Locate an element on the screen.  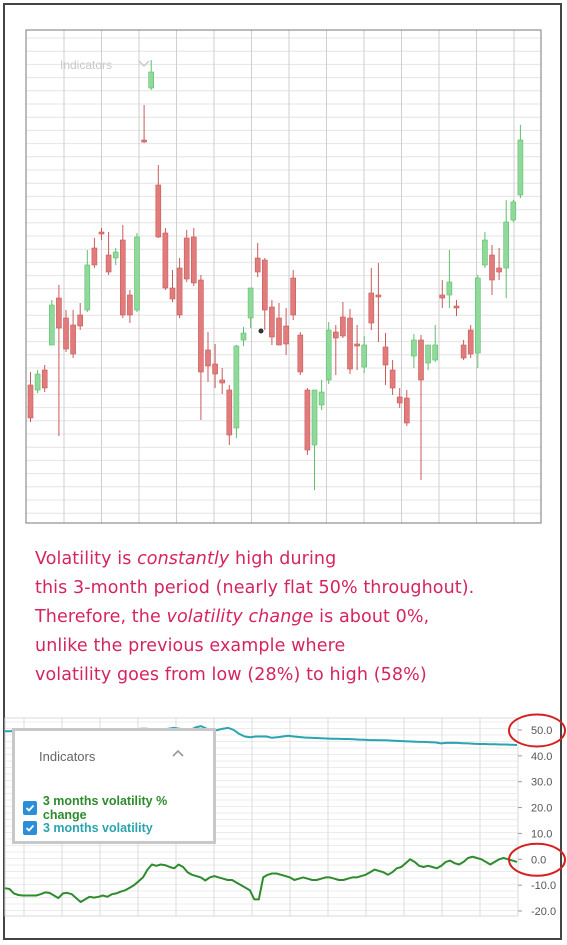
annotation-line-1: Volatility is constantly high during is located at coordinates (186, 559).